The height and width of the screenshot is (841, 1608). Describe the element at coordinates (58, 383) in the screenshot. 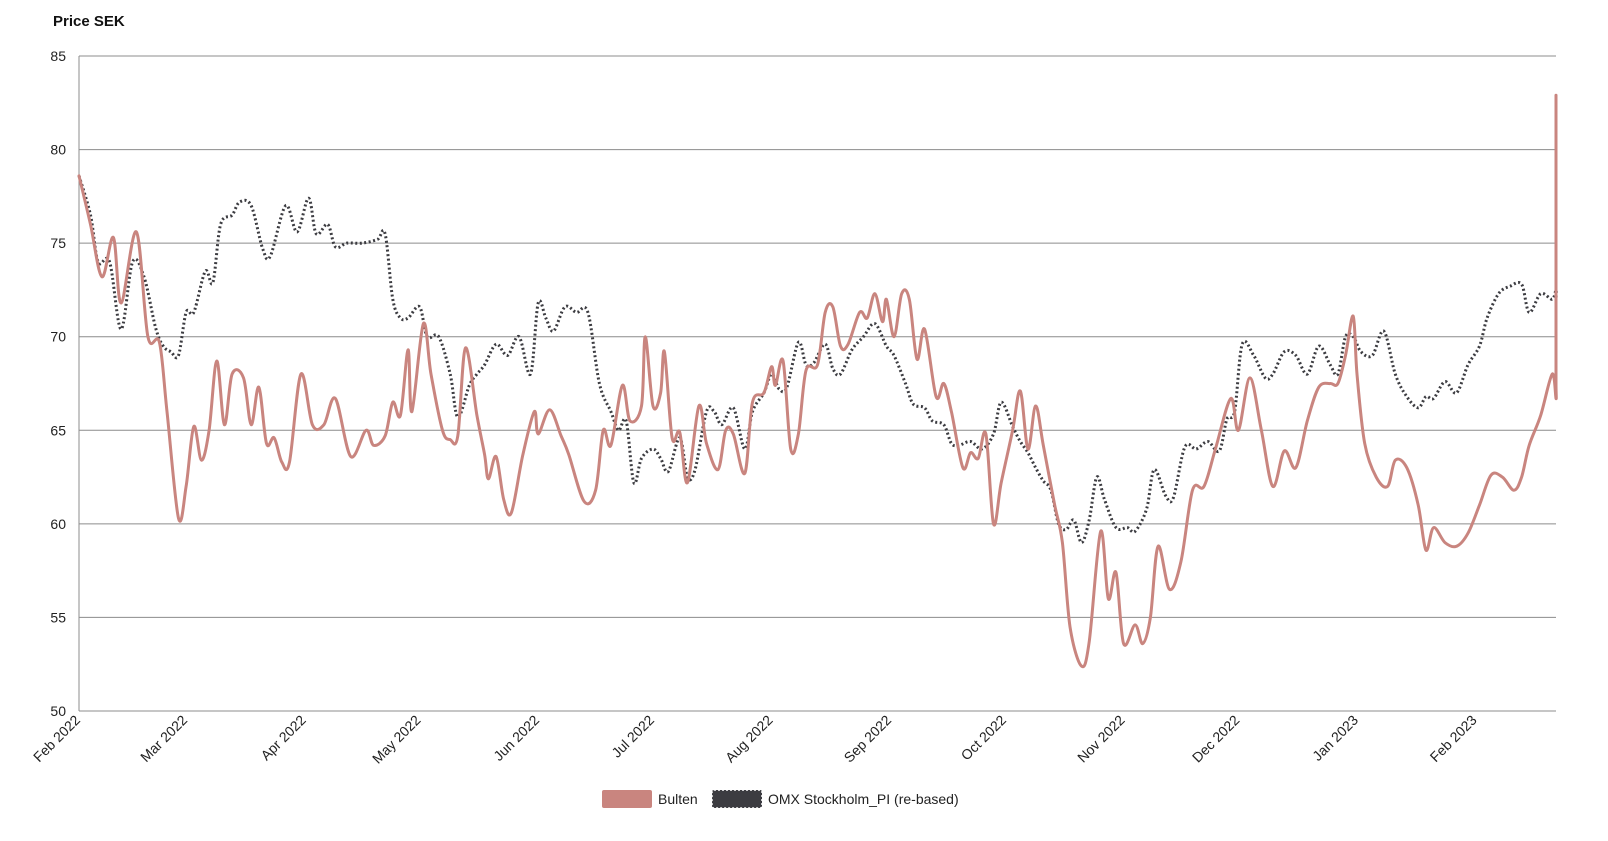

I see `y-tick-labels: 50 55 60 65 70 75 80 85` at that location.